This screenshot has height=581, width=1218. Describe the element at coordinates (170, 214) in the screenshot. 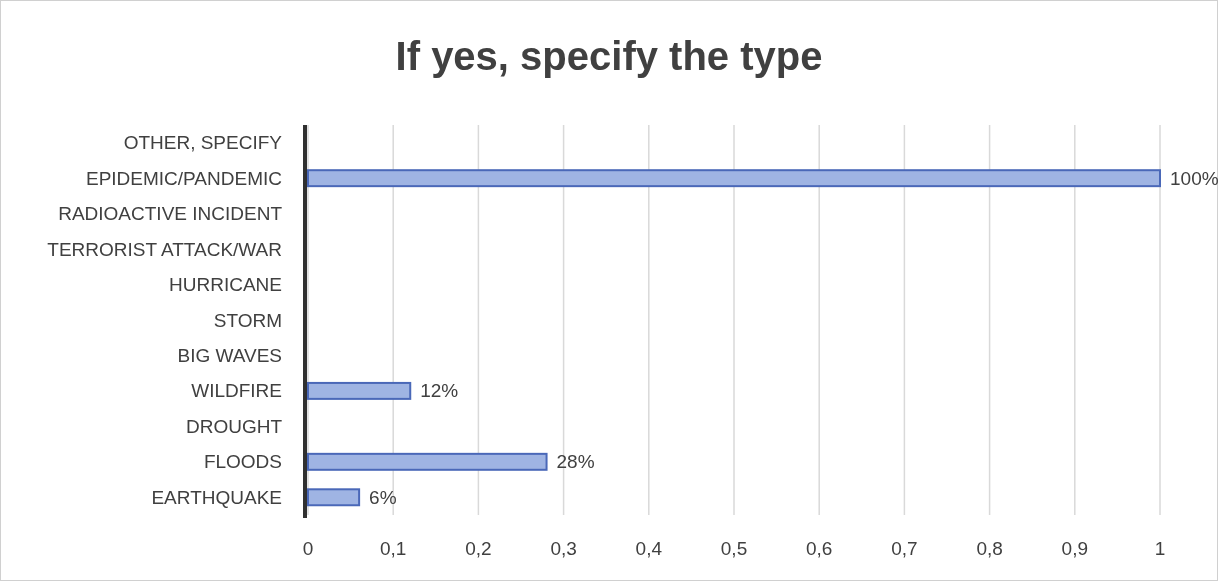

I see `y-tick-label: RADIOACTIVE INCIDENT` at that location.